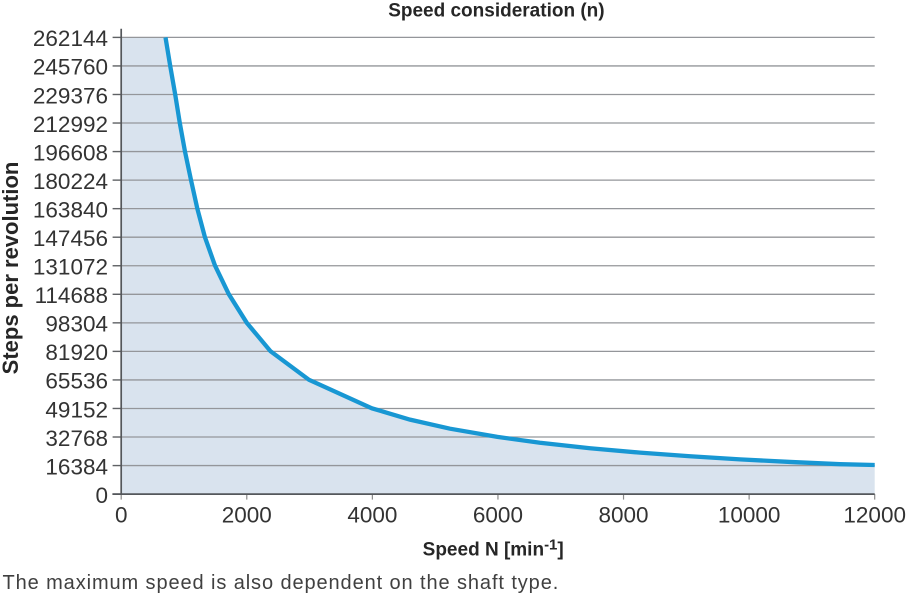 This screenshot has height=600, width=907. What do you see at coordinates (71, 295) in the screenshot?
I see `svg-text: 114688` at bounding box center [71, 295].